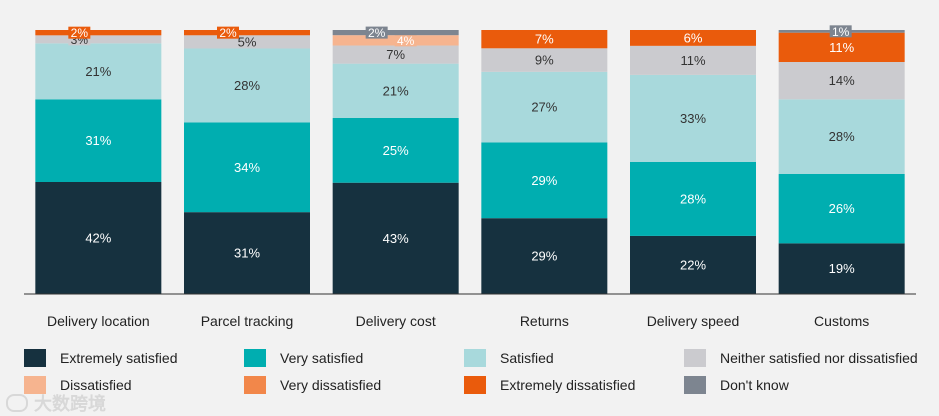 The width and height of the screenshot is (939, 416). I want to click on bar-segment-returns-satisfied, so click(544, 107).